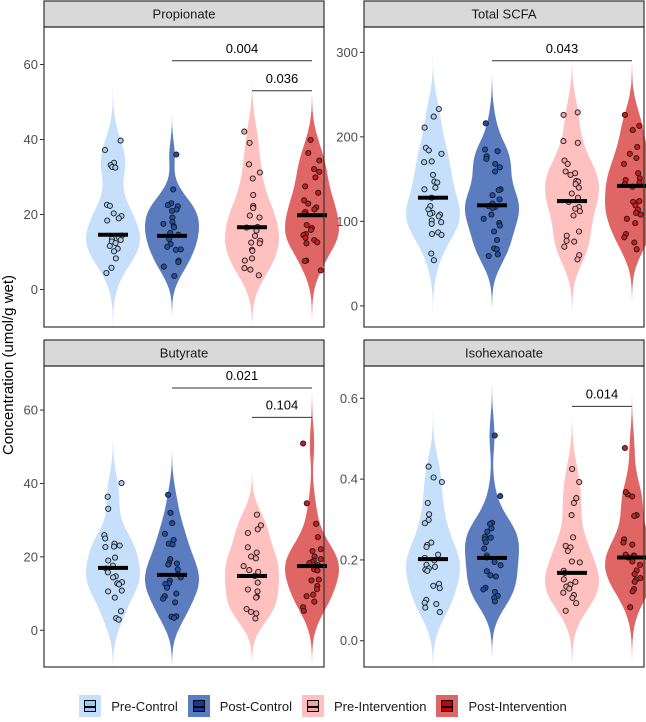 The height and width of the screenshot is (722, 646). Describe the element at coordinates (172, 556) in the screenshot. I see `violin-post-control` at that location.